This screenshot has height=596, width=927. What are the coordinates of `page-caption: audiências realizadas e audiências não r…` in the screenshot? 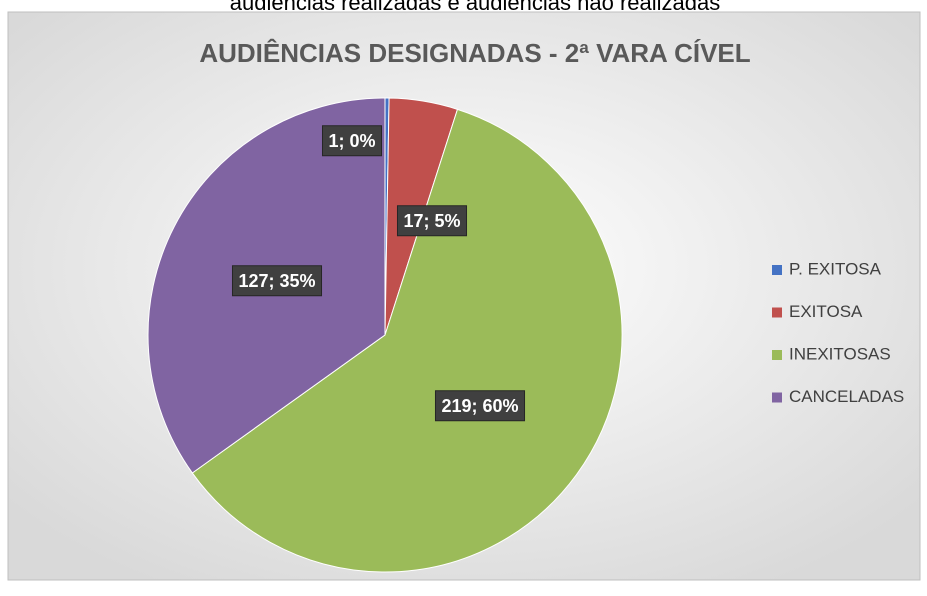 It's located at (475, 7).